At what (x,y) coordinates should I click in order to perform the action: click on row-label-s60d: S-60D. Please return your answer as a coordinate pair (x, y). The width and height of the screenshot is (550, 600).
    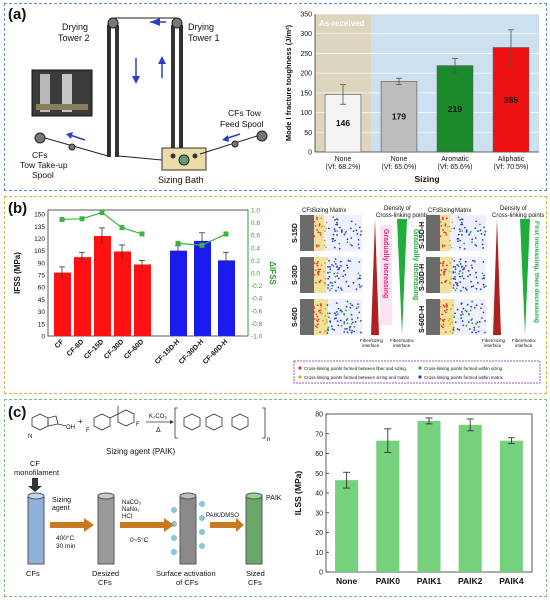
    Looking at the image, I should click on (295, 317).